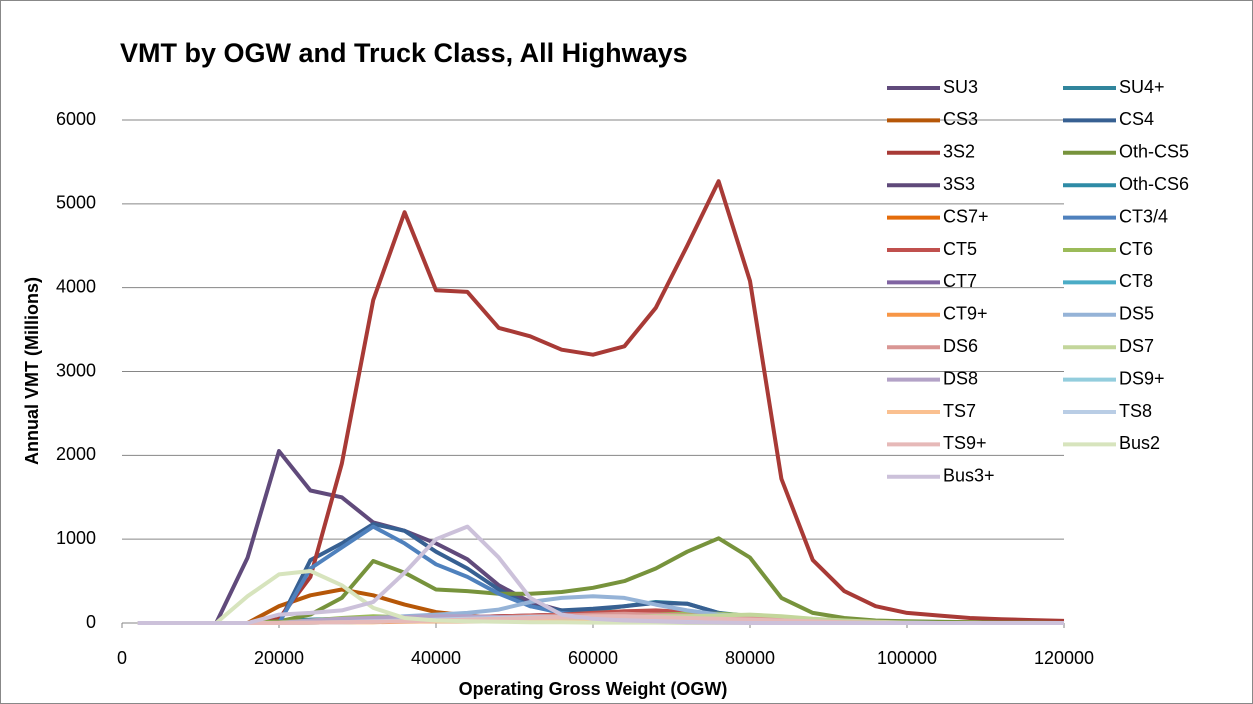 This screenshot has height=704, width=1253. Describe the element at coordinates (76, 370) in the screenshot. I see `y-tick-label: 3000` at that location.